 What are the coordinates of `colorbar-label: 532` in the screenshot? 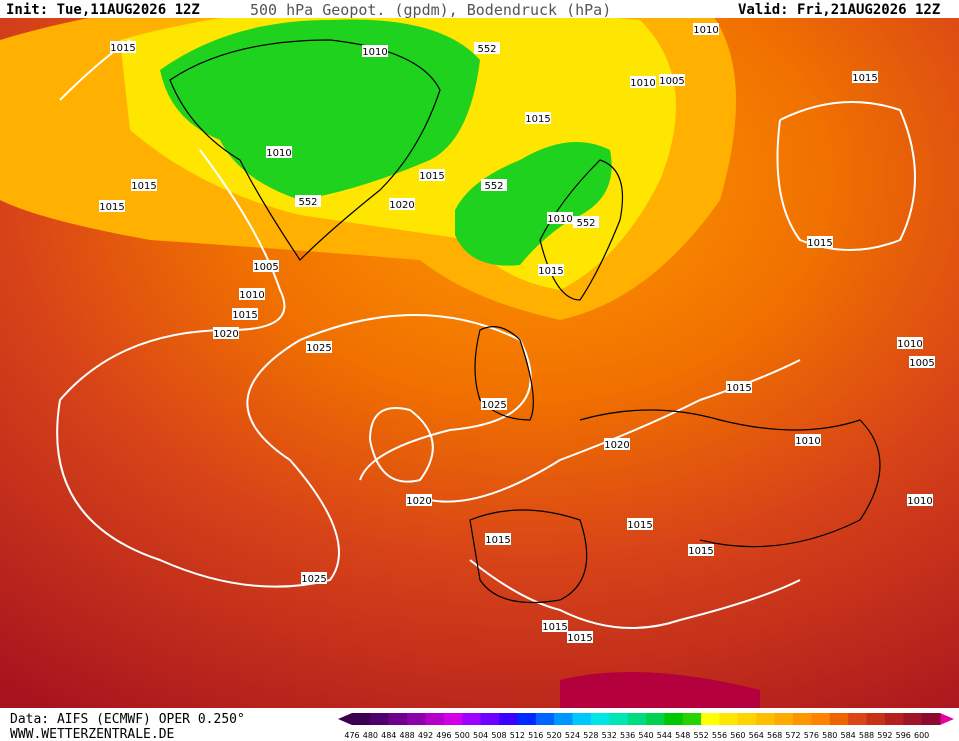 It's located at (609, 735).